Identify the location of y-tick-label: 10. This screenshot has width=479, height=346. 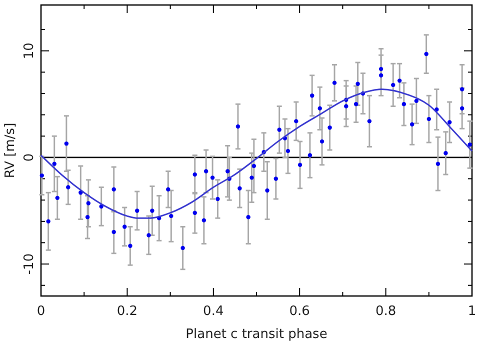
(29, 51).